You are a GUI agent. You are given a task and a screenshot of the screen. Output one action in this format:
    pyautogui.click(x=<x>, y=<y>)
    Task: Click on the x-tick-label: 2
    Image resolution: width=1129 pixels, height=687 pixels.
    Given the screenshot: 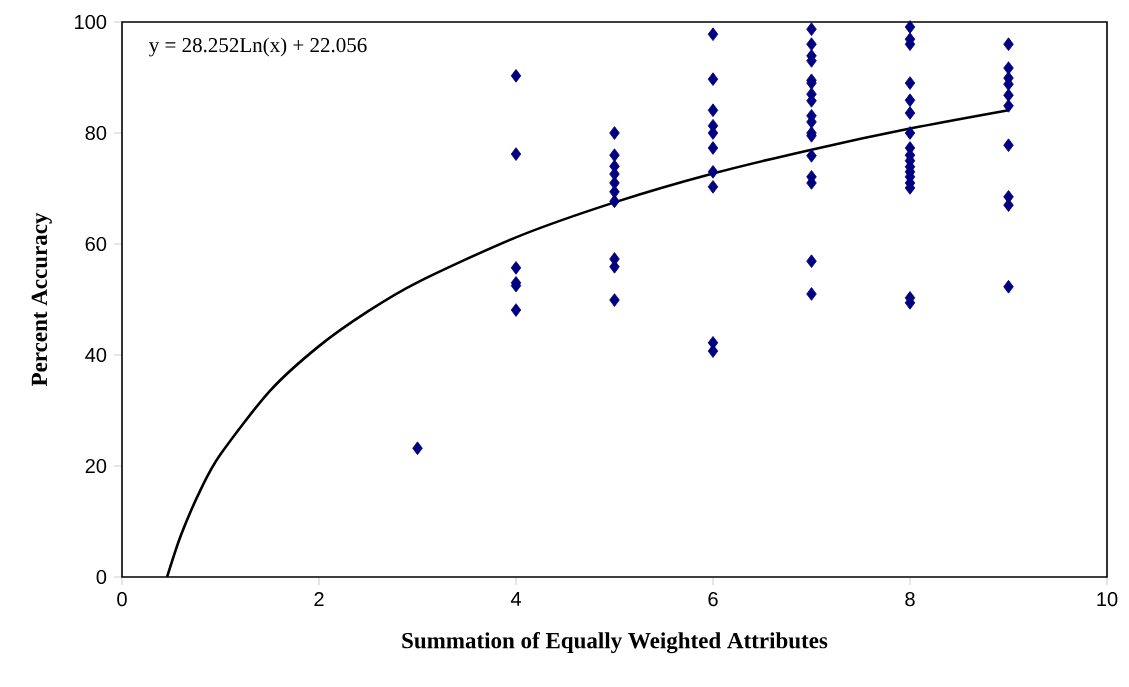 What is the action you would take?
    pyautogui.click(x=319, y=599)
    